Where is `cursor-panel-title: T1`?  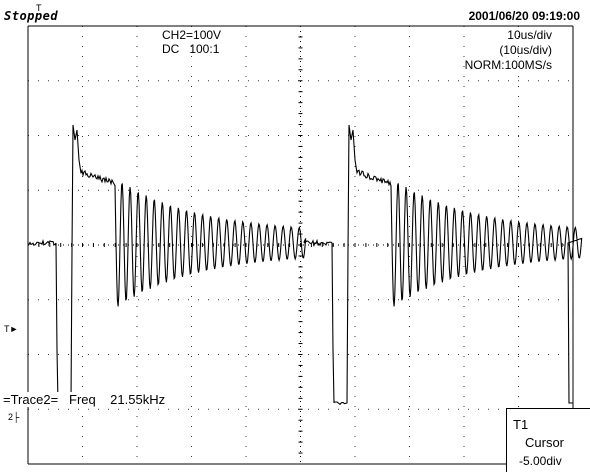
cursor-panel-title: T1 is located at coordinates (520, 424).